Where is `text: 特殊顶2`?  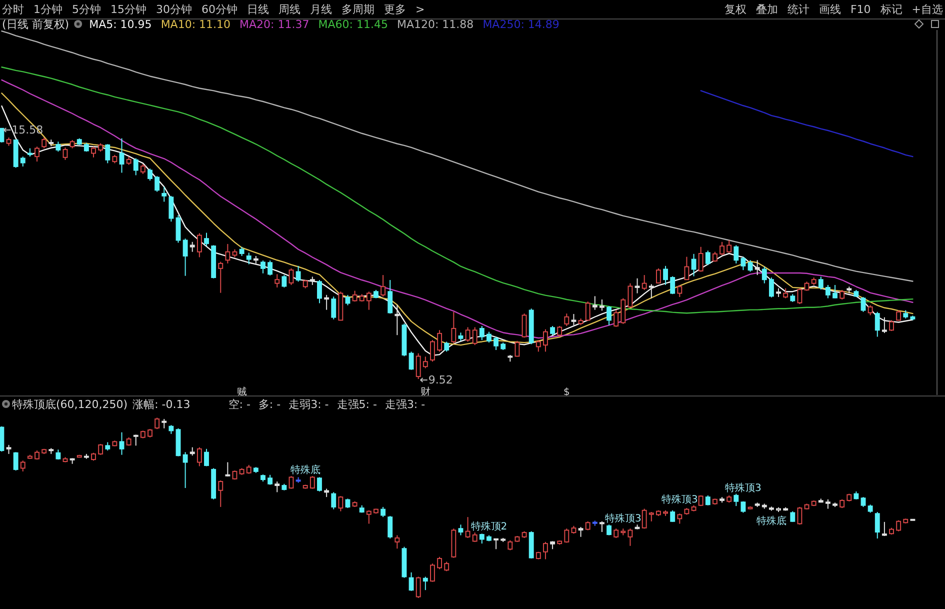
text: 特殊顶2 is located at coordinates (489, 527).